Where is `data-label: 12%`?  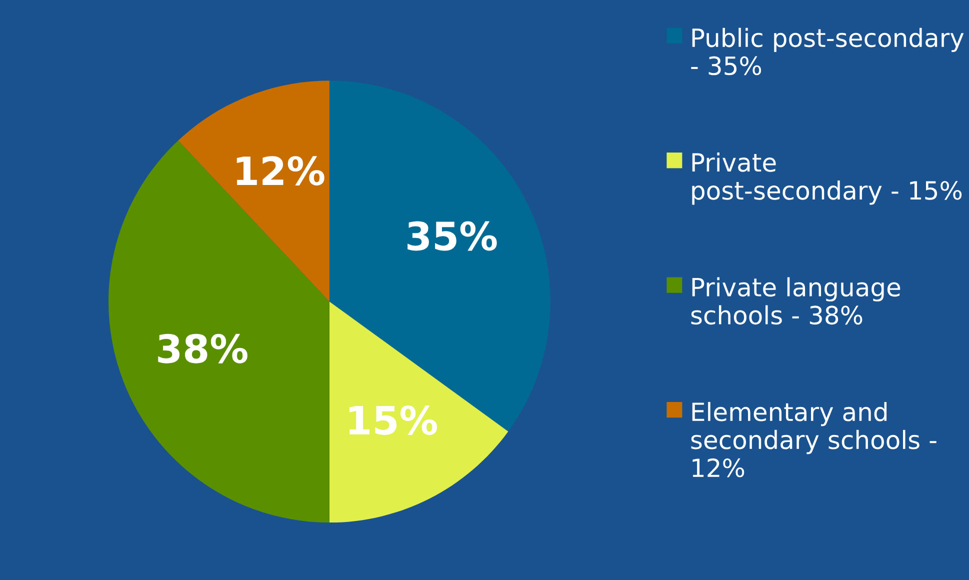 data-label: 12% is located at coordinates (280, 171).